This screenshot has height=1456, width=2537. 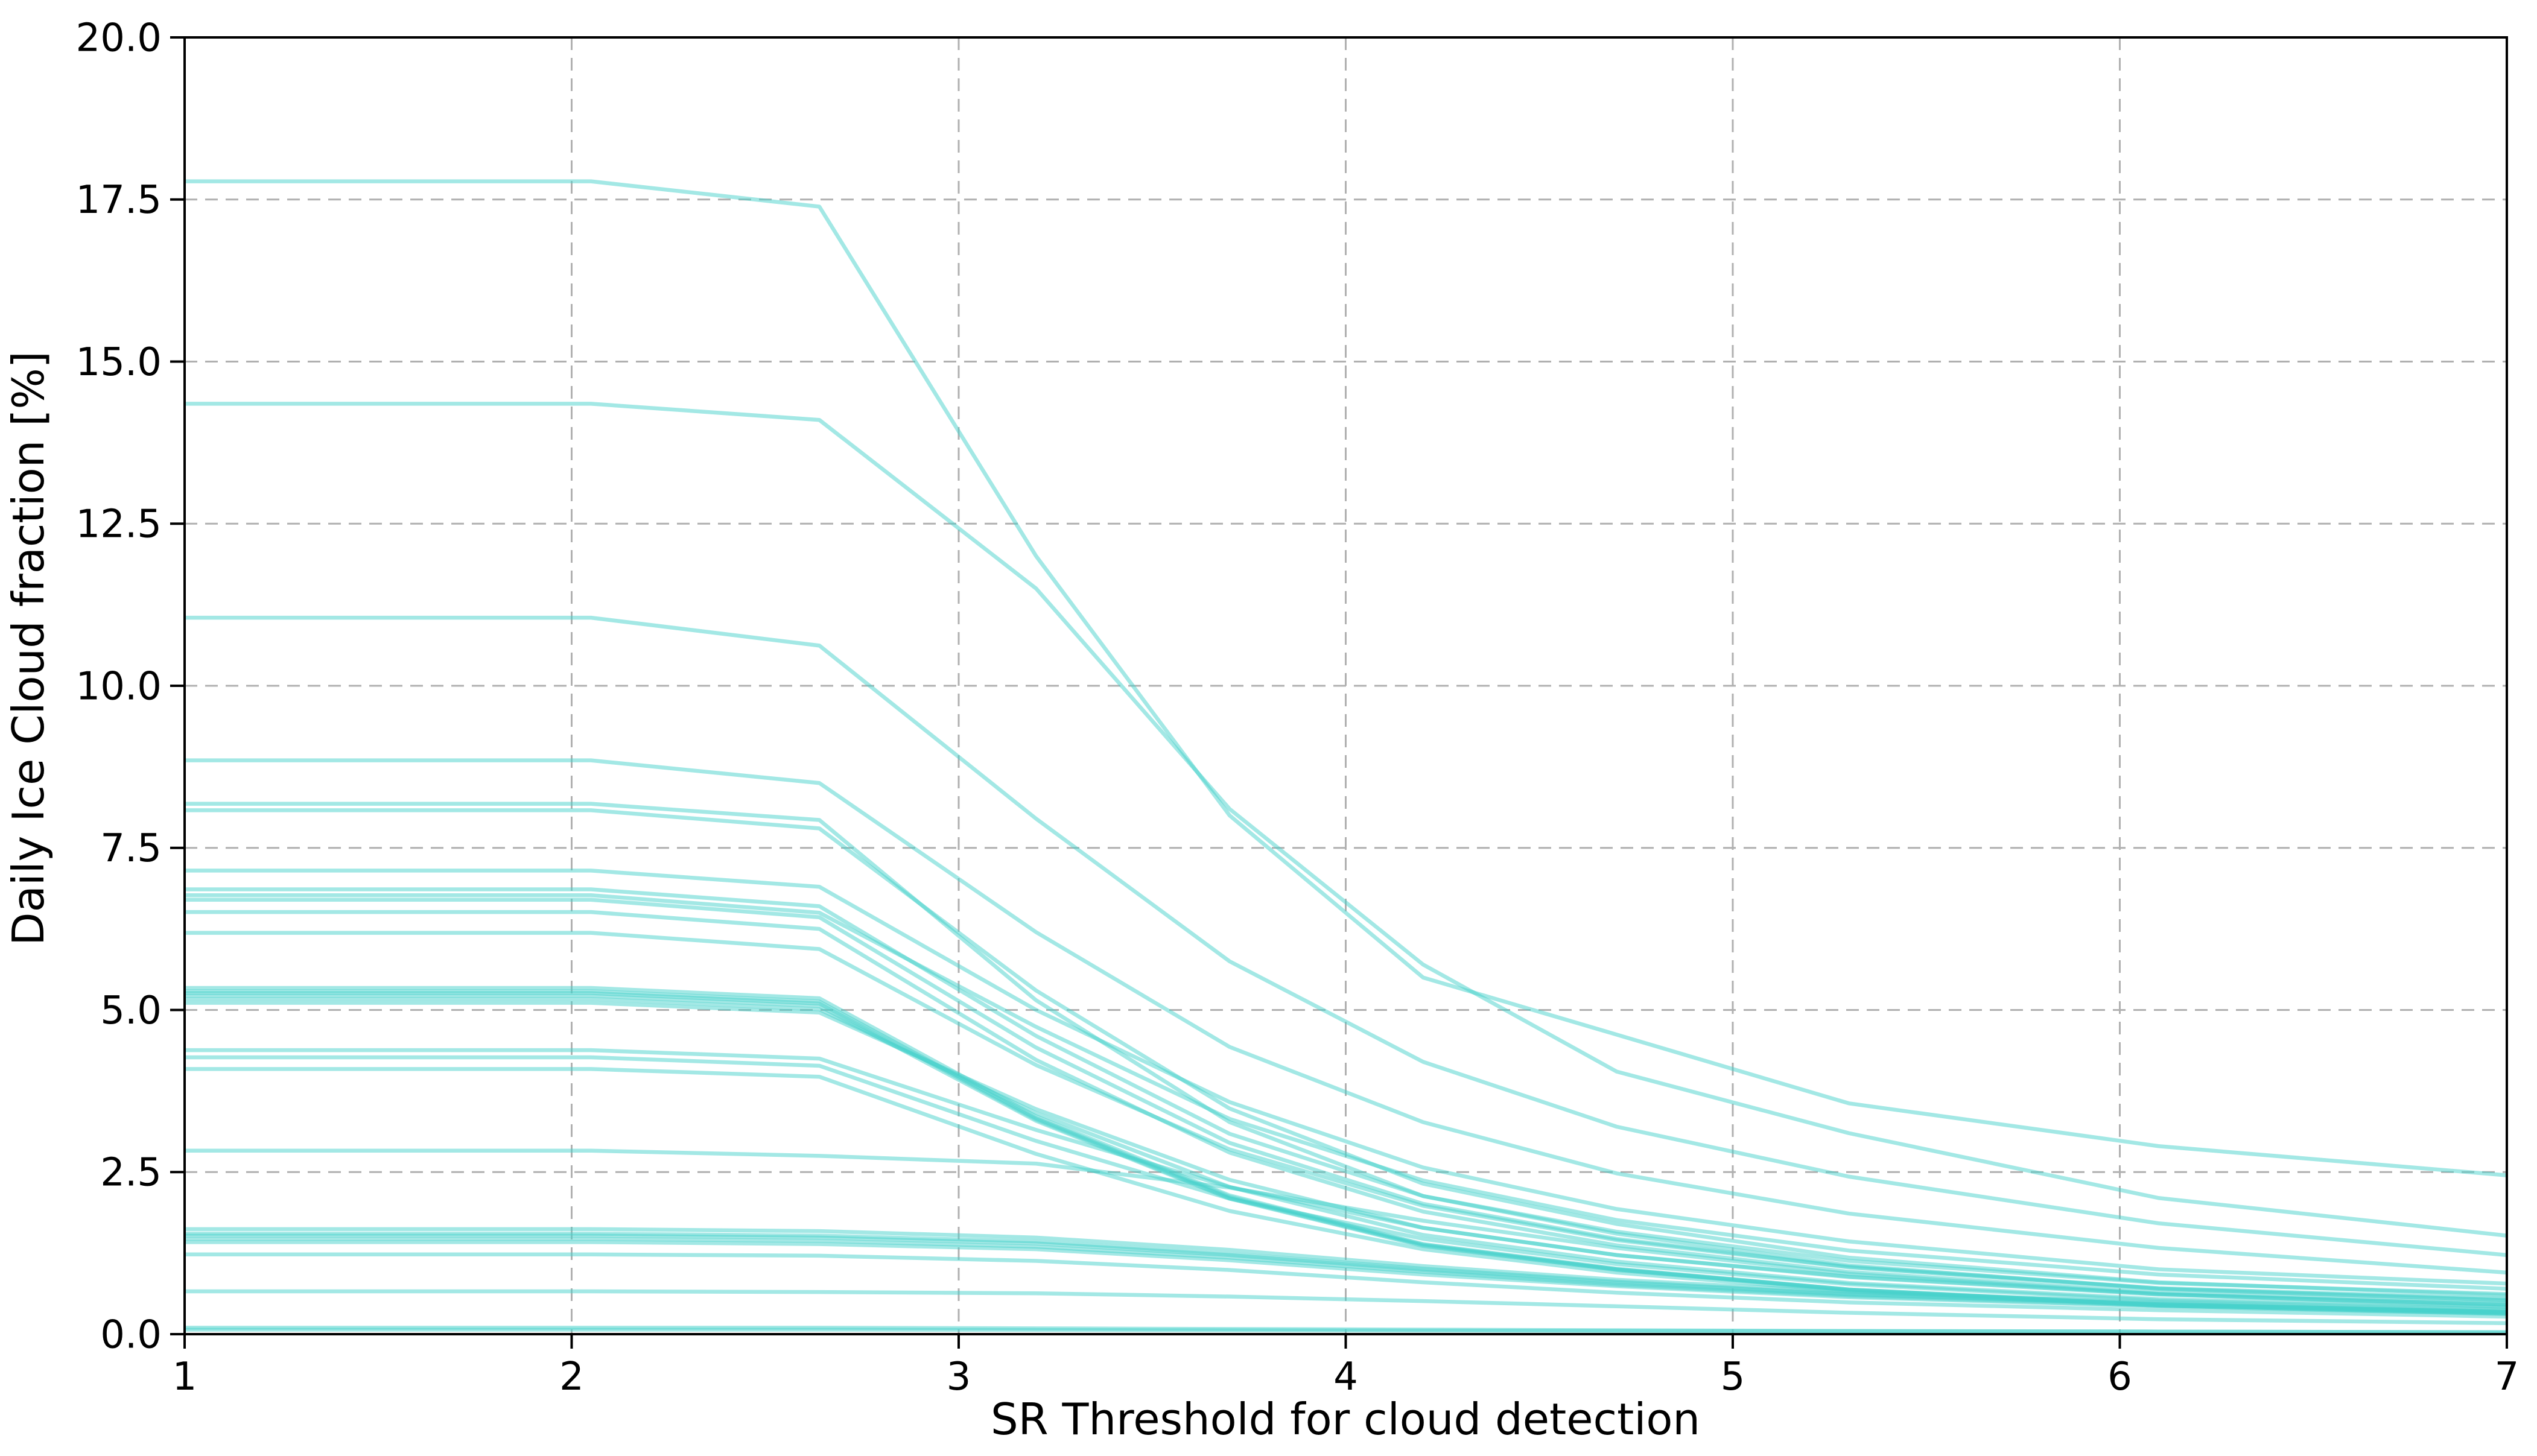 What do you see at coordinates (2119, 1377) in the screenshot?
I see `x-tick-label: 6` at bounding box center [2119, 1377].